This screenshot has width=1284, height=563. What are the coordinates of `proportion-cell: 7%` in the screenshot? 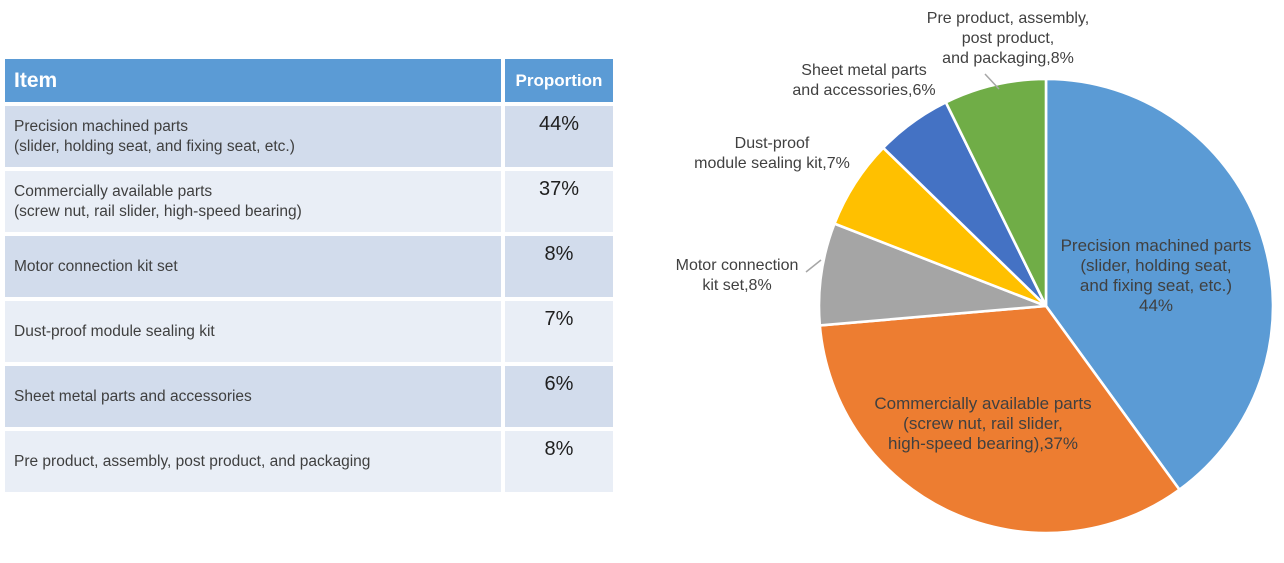 It's located at (559, 331).